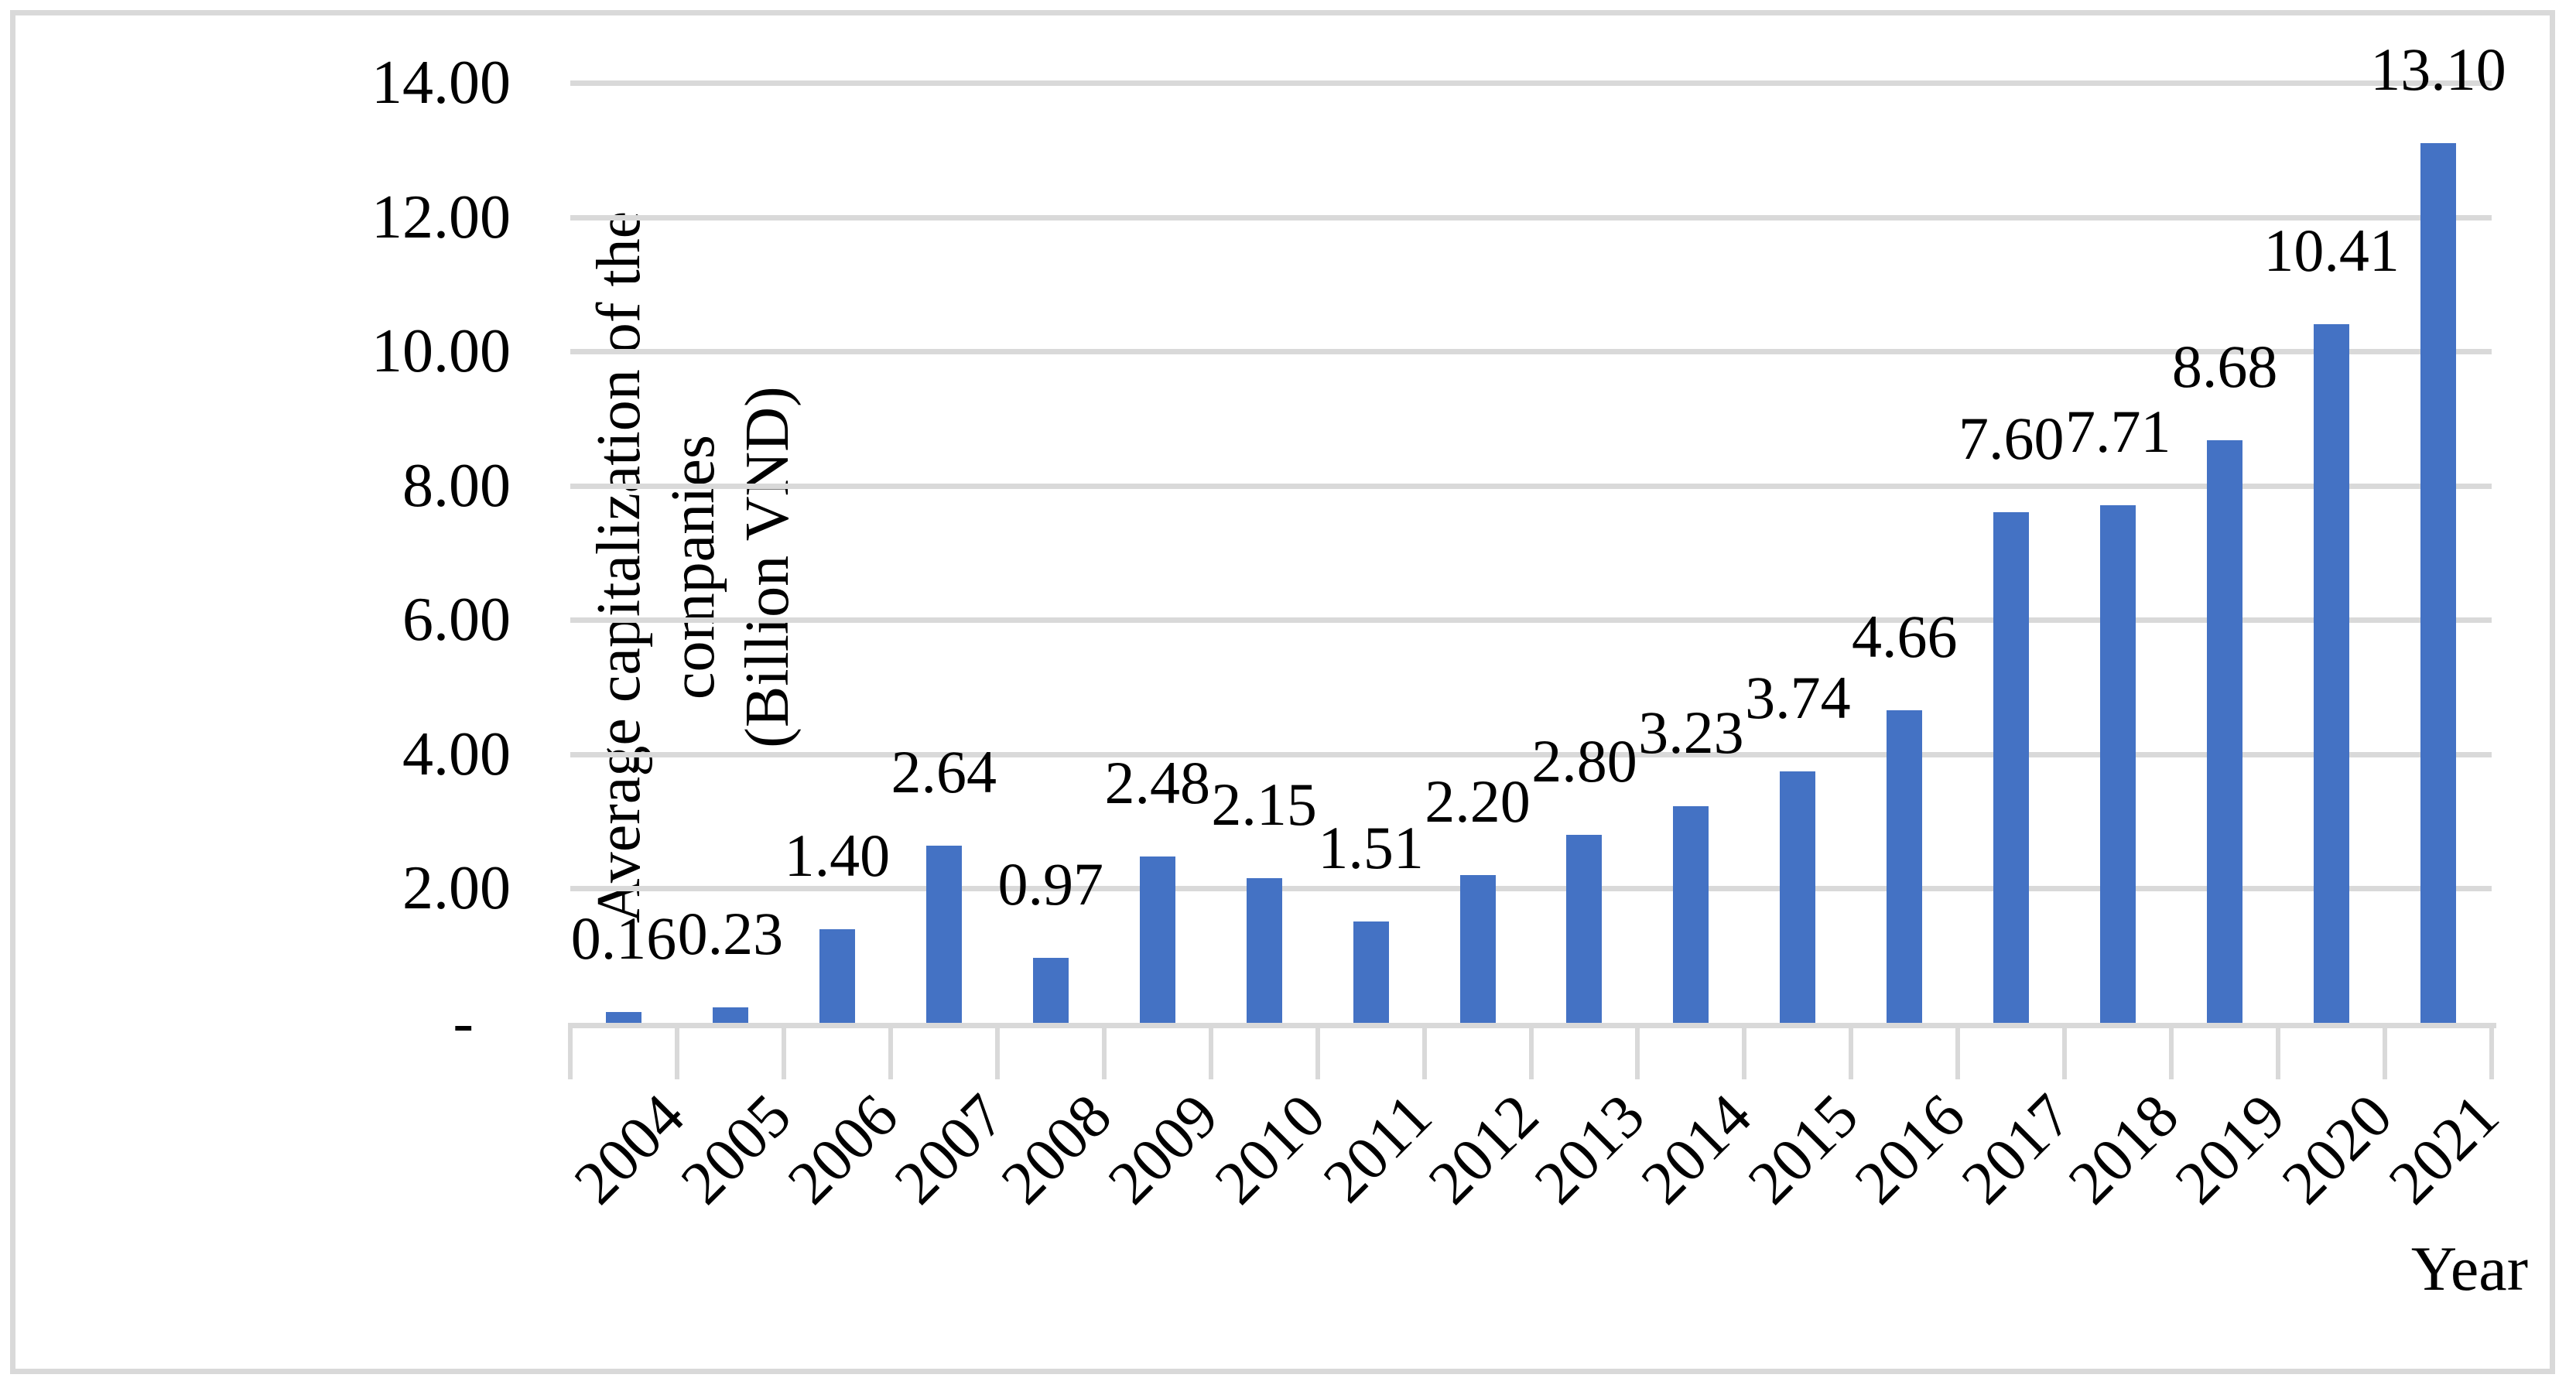 The height and width of the screenshot is (1395, 2576). I want to click on gridline-8.00, so click(1531, 486).